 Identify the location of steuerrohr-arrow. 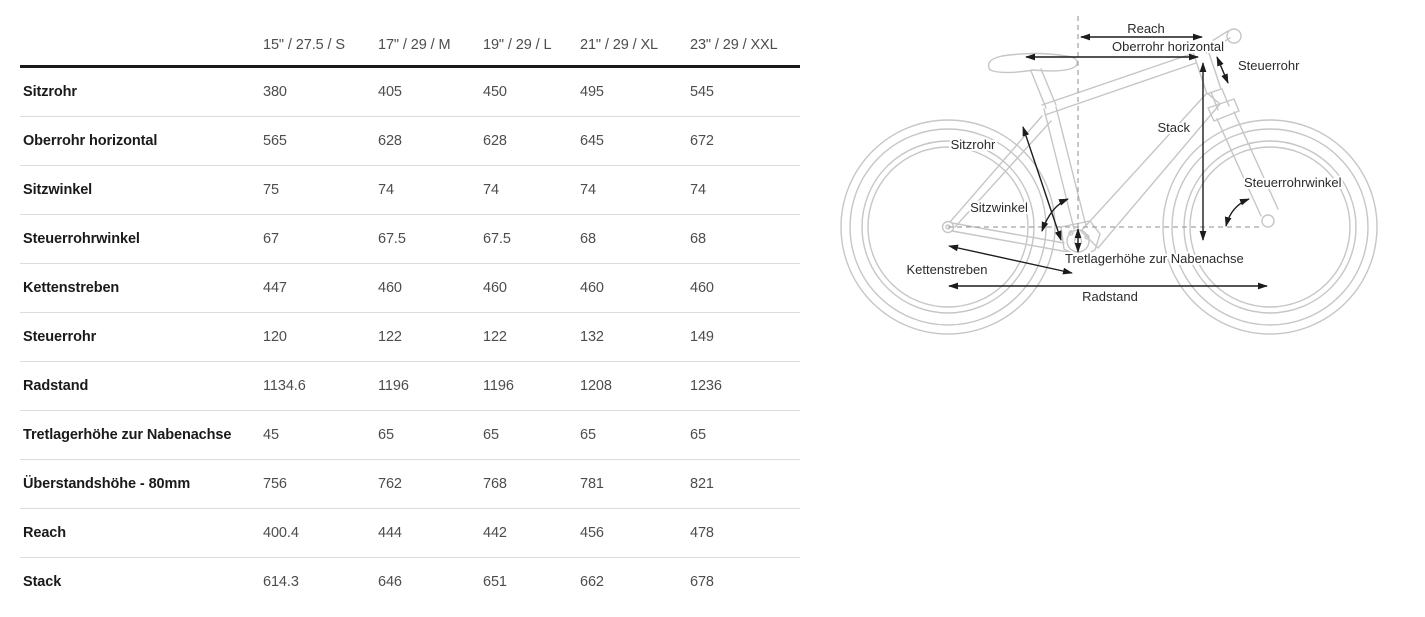
(1222, 70).